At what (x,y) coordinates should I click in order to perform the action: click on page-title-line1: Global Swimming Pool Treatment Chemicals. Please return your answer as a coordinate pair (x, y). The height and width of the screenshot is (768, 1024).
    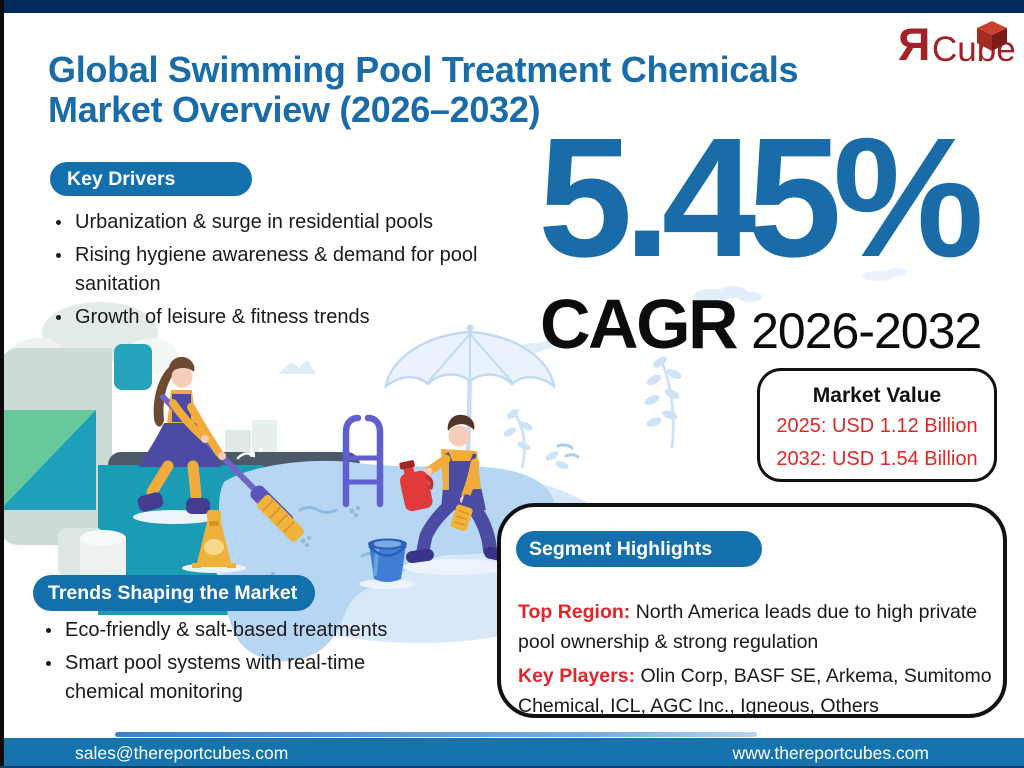
    Looking at the image, I should click on (423, 69).